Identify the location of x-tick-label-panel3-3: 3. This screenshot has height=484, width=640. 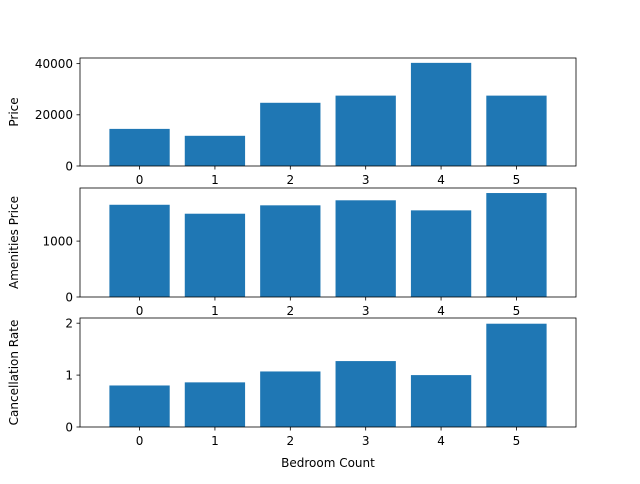
(366, 441).